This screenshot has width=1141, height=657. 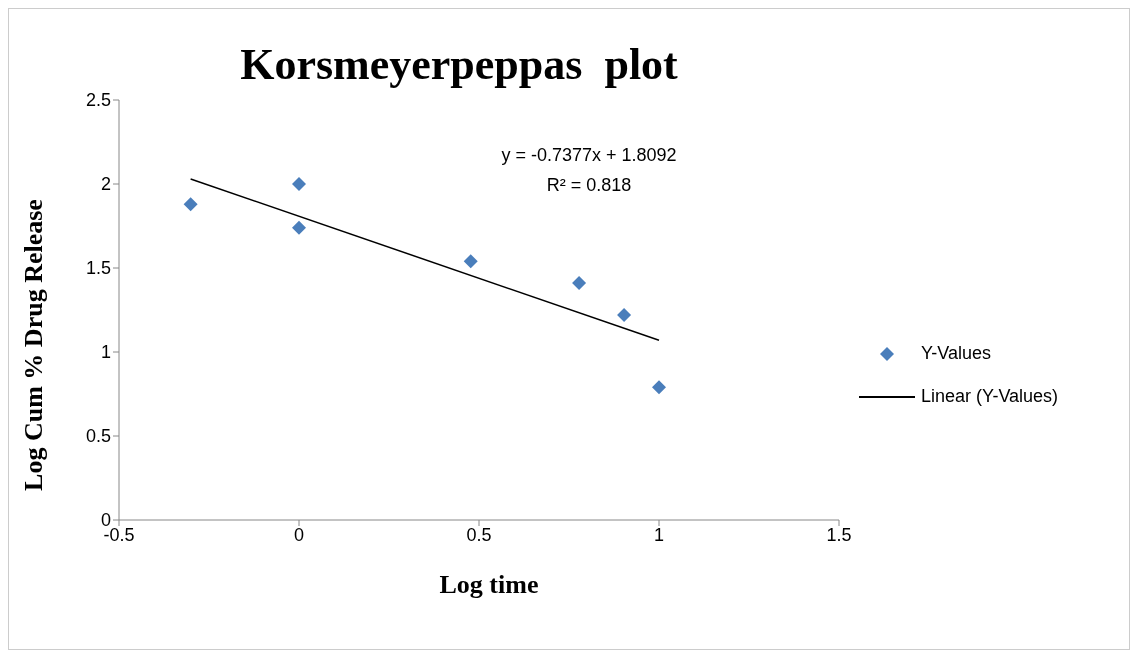 What do you see at coordinates (990, 396) in the screenshot?
I see `legend-label: Linear (Y-Values)` at bounding box center [990, 396].